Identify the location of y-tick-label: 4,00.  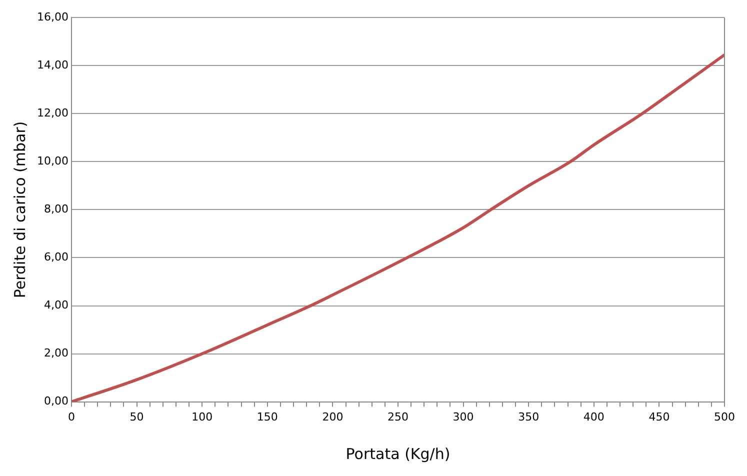
(56, 305).